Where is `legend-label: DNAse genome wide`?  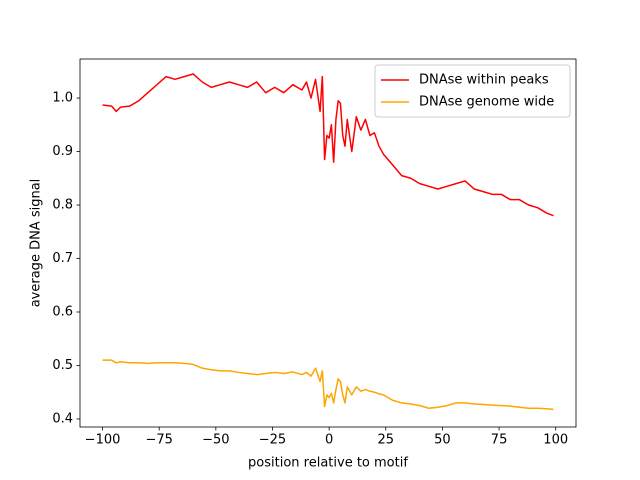 legend-label: DNAse genome wide is located at coordinates (486, 102).